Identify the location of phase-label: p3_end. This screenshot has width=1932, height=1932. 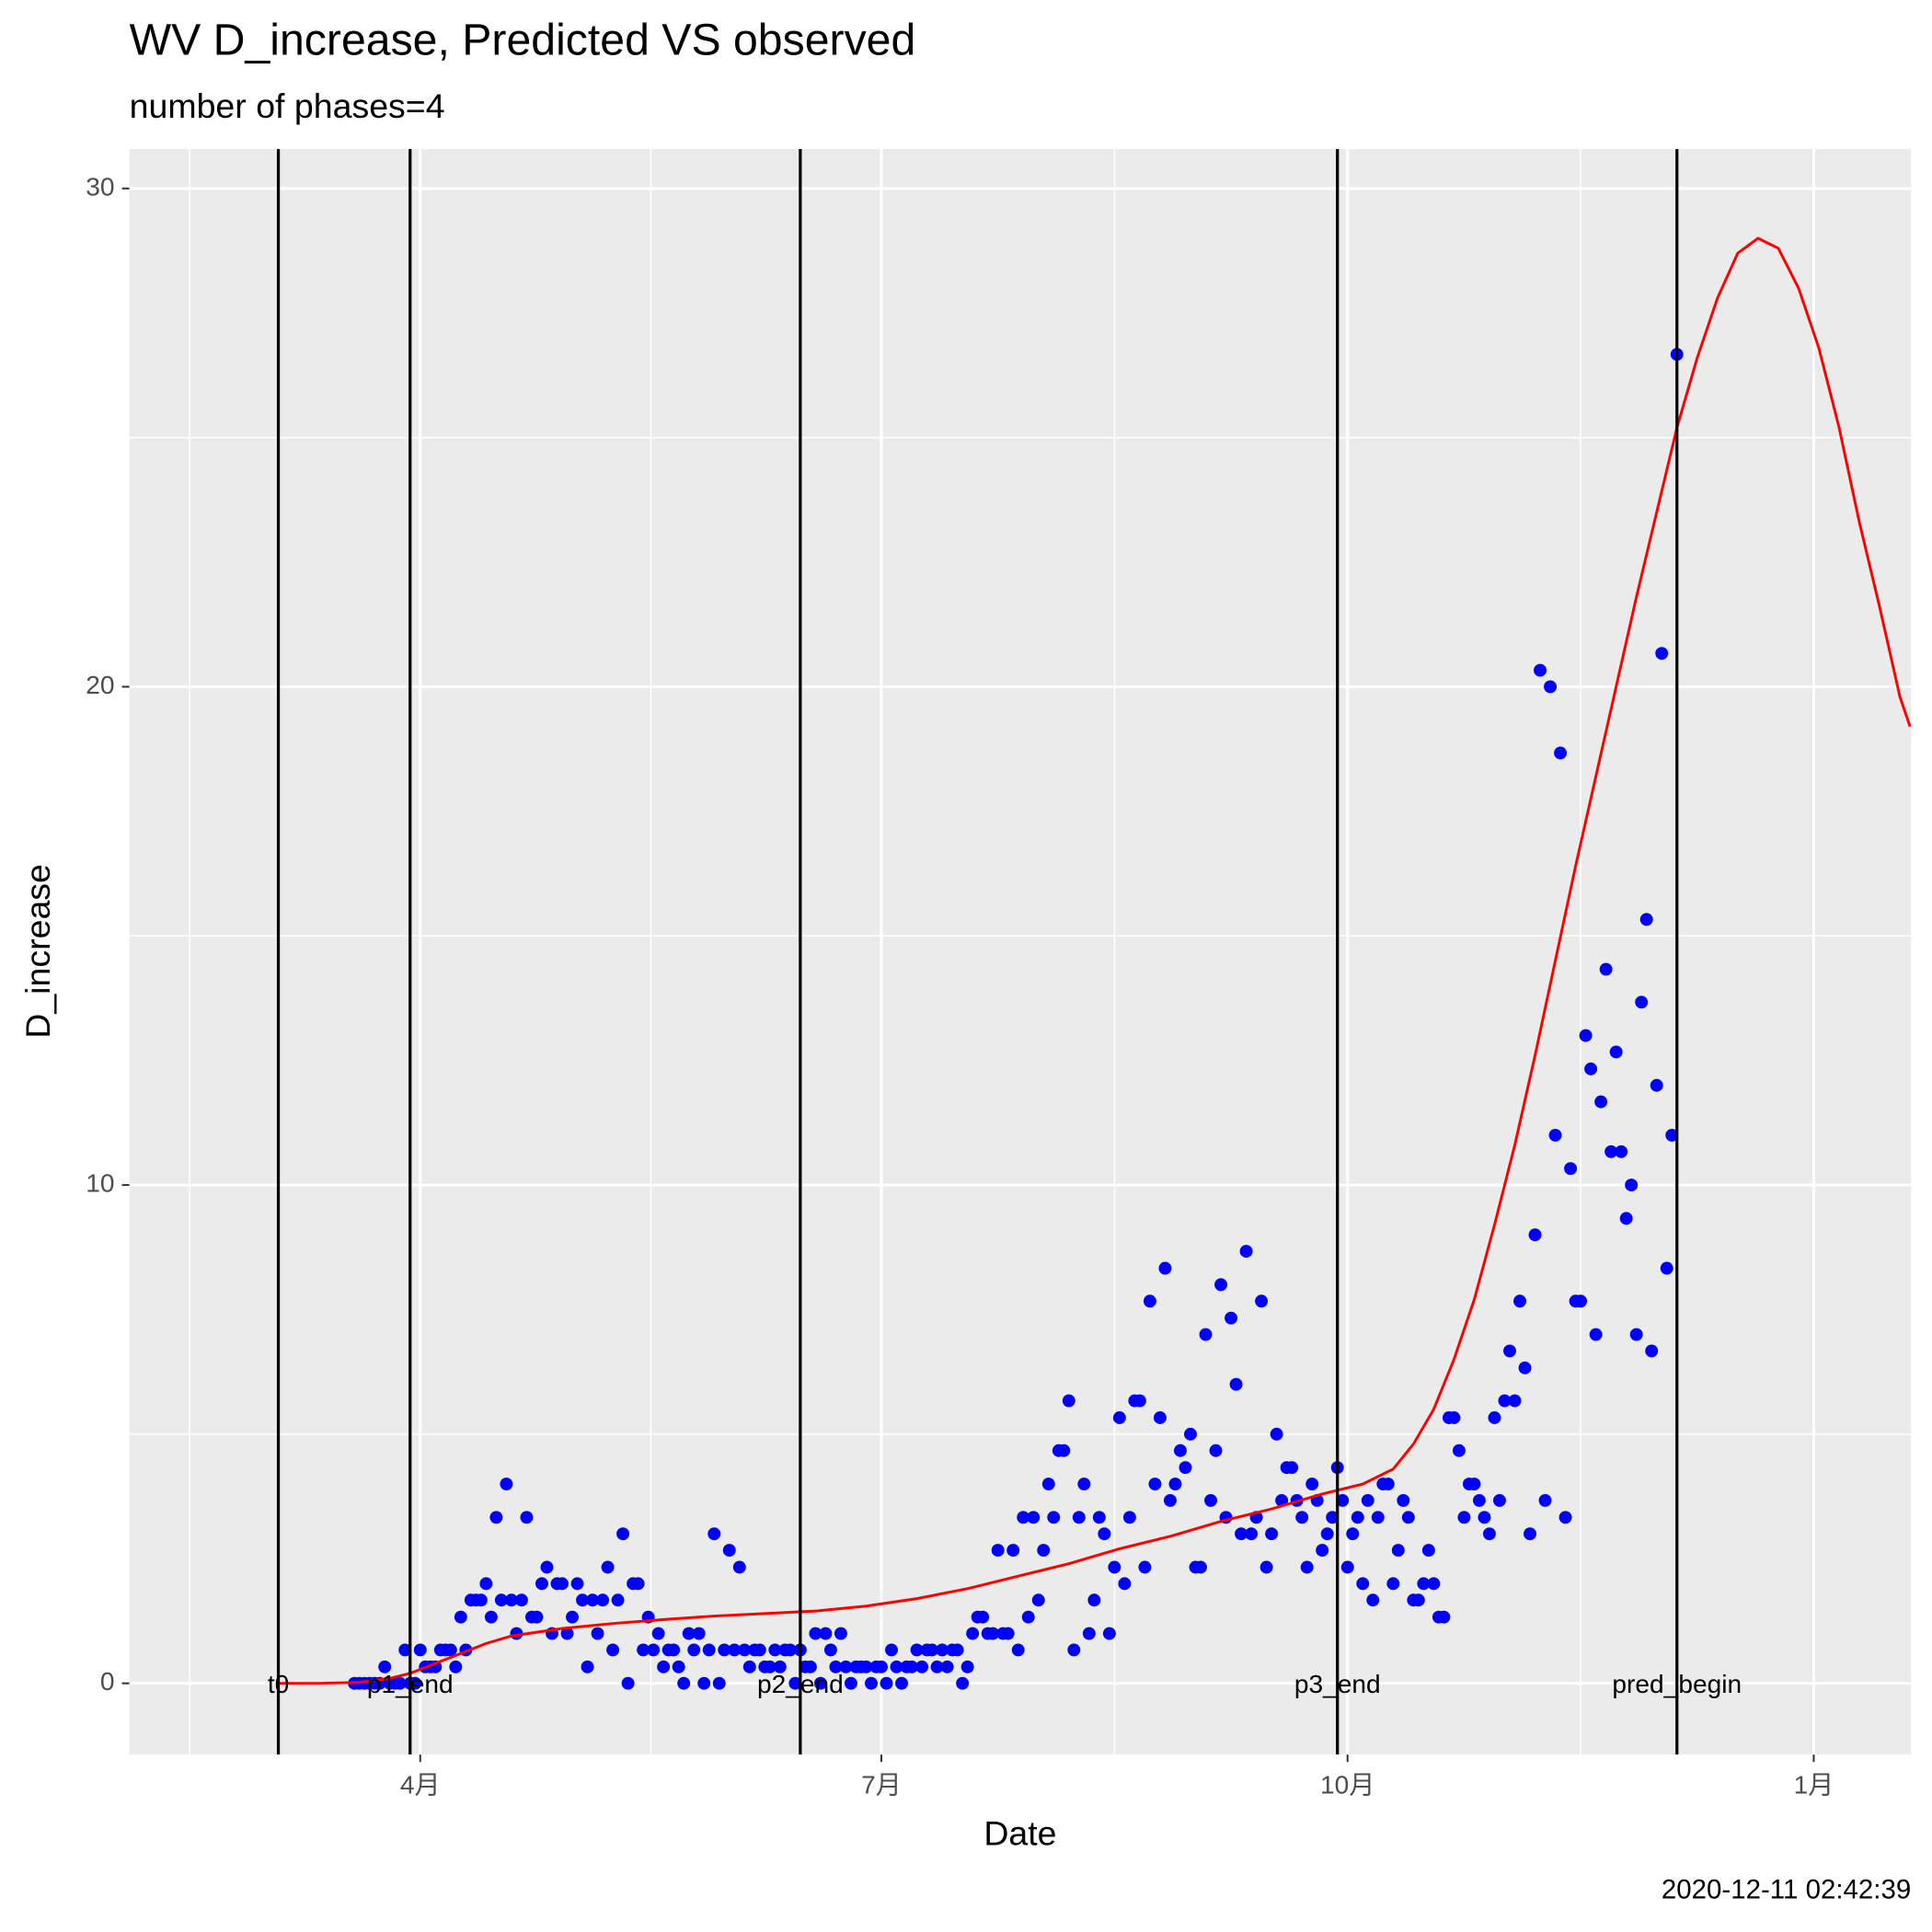
(1337, 1684).